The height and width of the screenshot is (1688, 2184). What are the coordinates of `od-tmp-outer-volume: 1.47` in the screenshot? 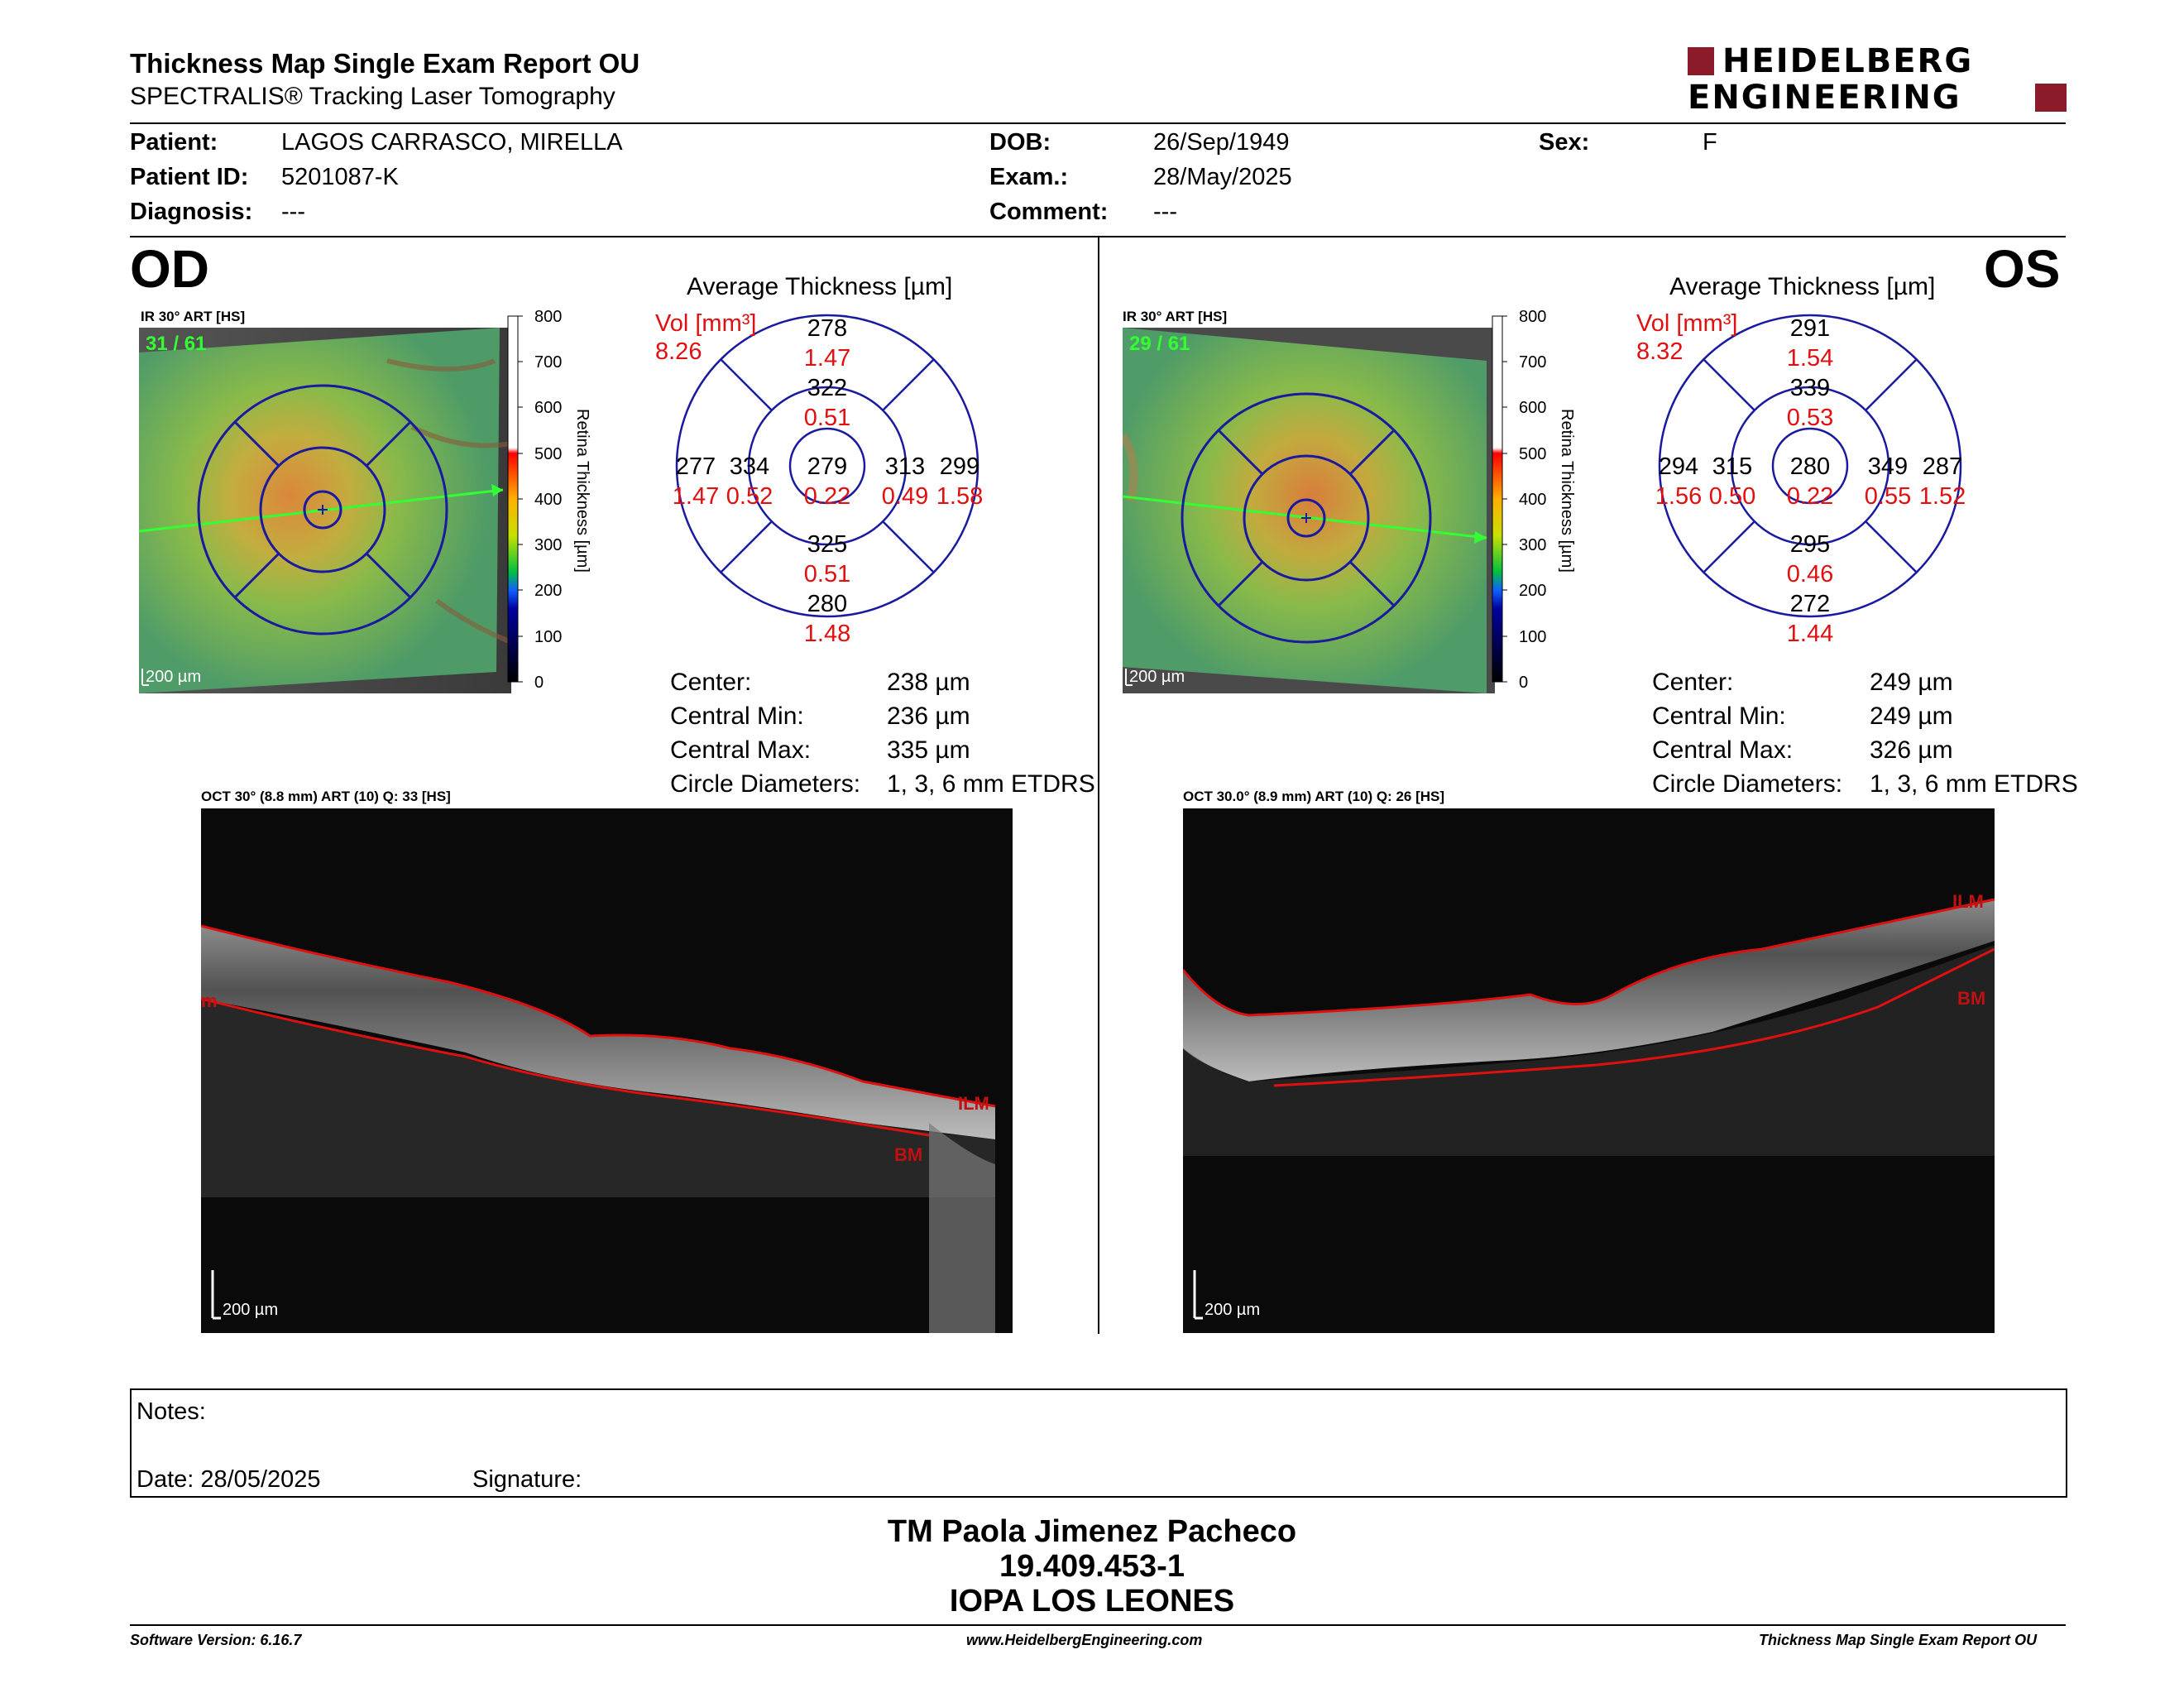 It's located at (696, 496).